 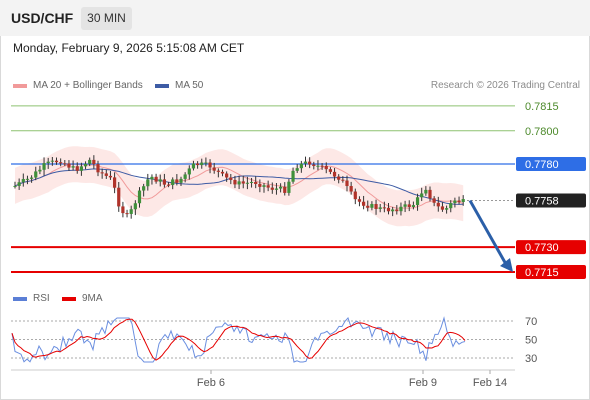 I want to click on last-level-tag, so click(x=551, y=200).